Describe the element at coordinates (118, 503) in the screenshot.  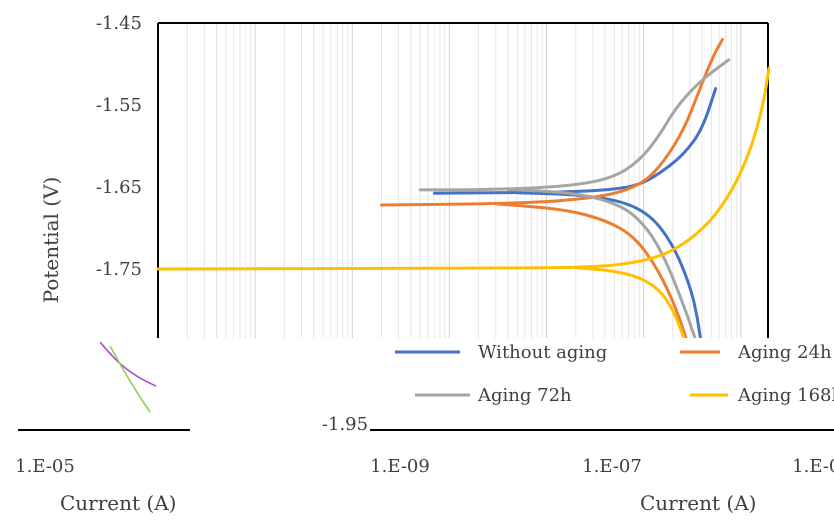
I see `x-axis-title-left: Current (A)` at that location.